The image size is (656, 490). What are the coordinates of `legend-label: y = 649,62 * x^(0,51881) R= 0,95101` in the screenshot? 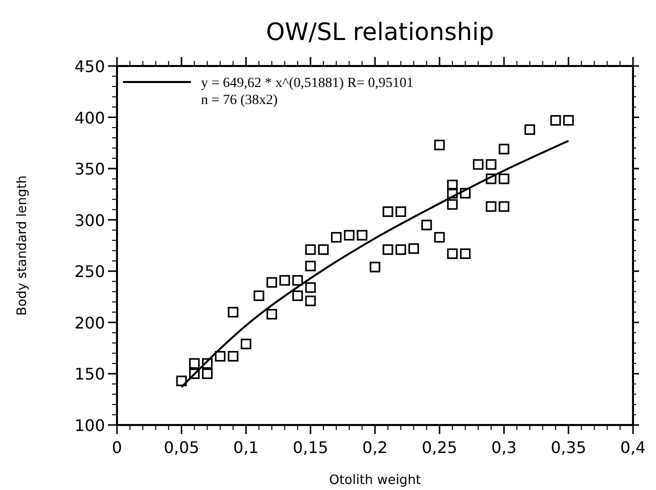 It's located at (307, 83).